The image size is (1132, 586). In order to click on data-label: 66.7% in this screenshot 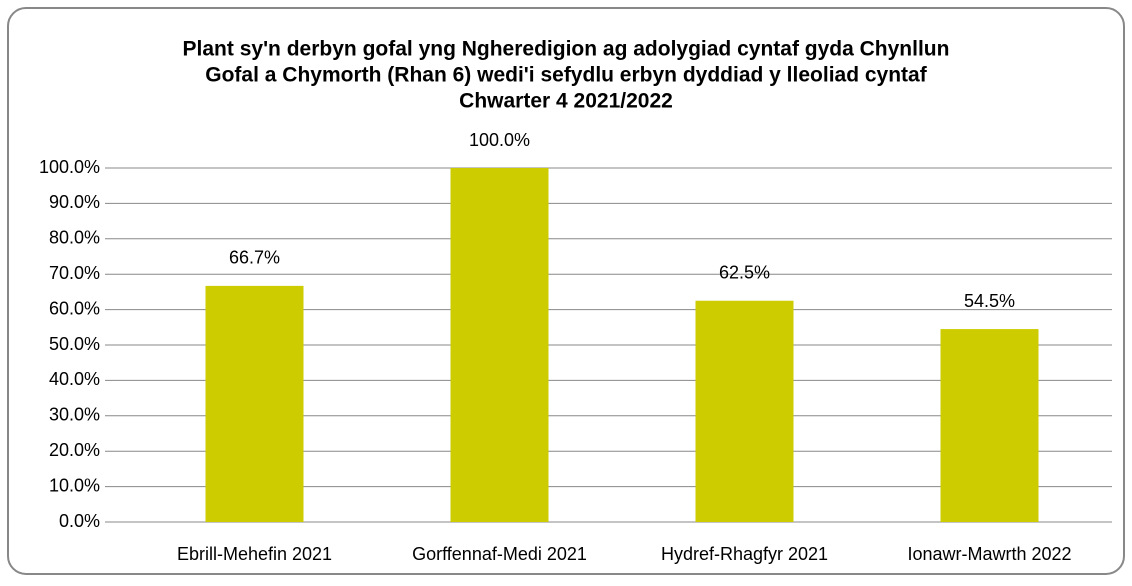, I will do `click(254, 258)`.